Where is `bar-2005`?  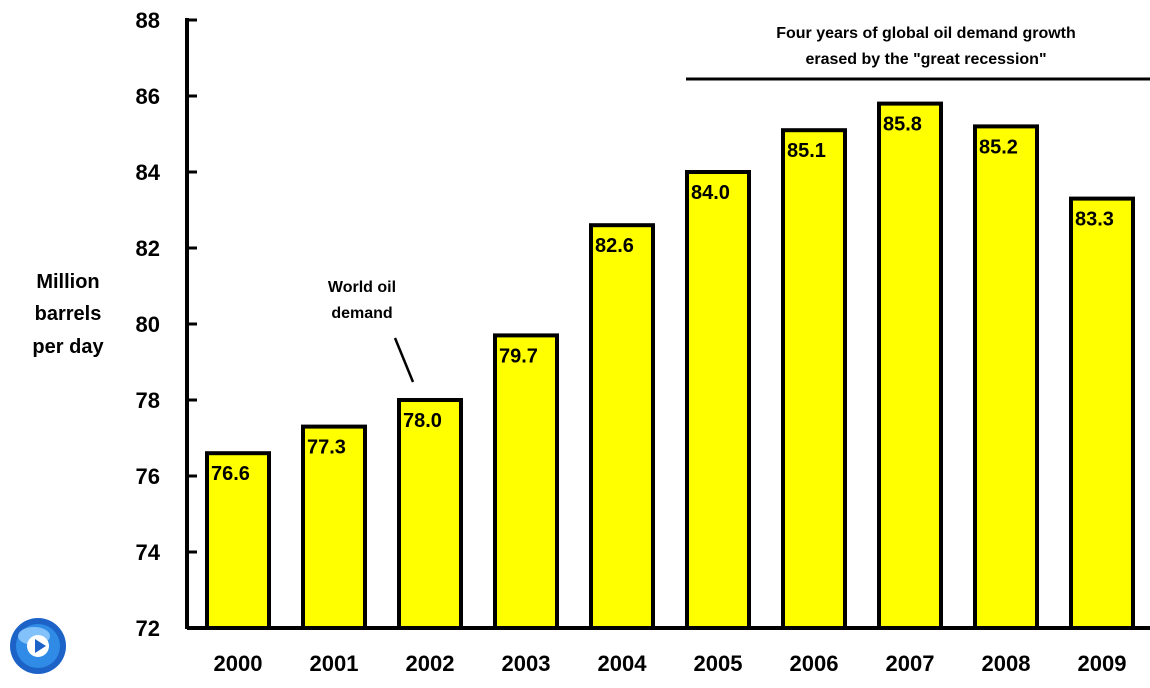 bar-2005 is located at coordinates (718, 400).